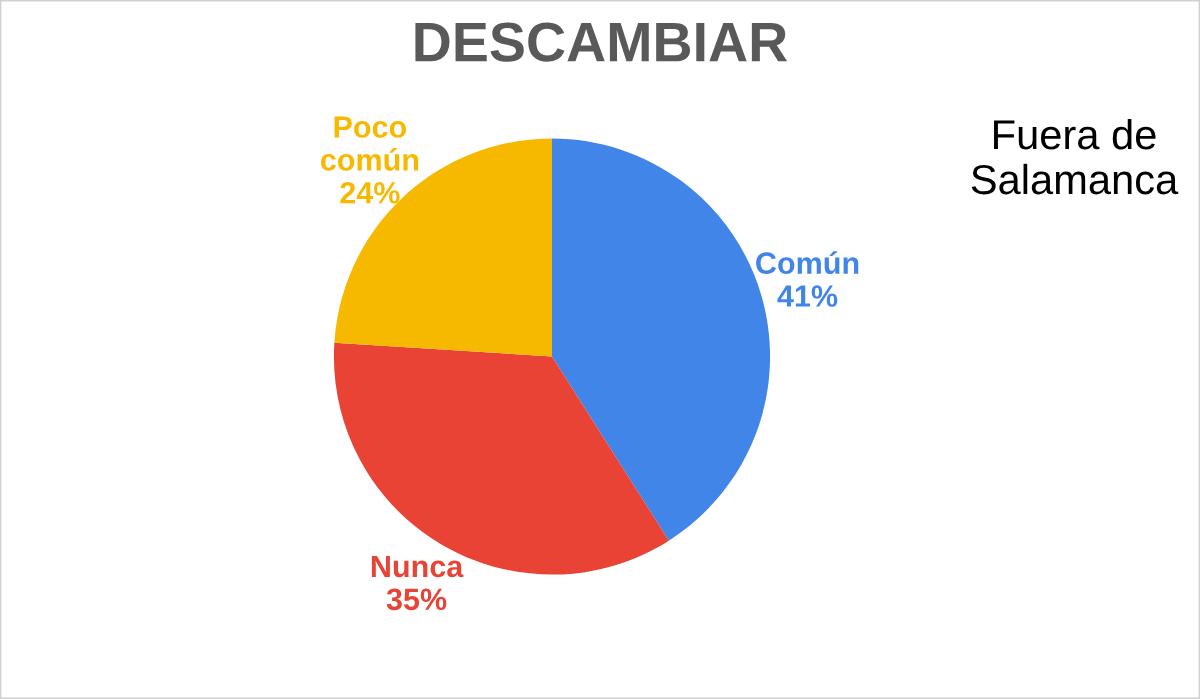 This screenshot has height=699, width=1200. Describe the element at coordinates (370, 193) in the screenshot. I see `data-label: 24%` at that location.